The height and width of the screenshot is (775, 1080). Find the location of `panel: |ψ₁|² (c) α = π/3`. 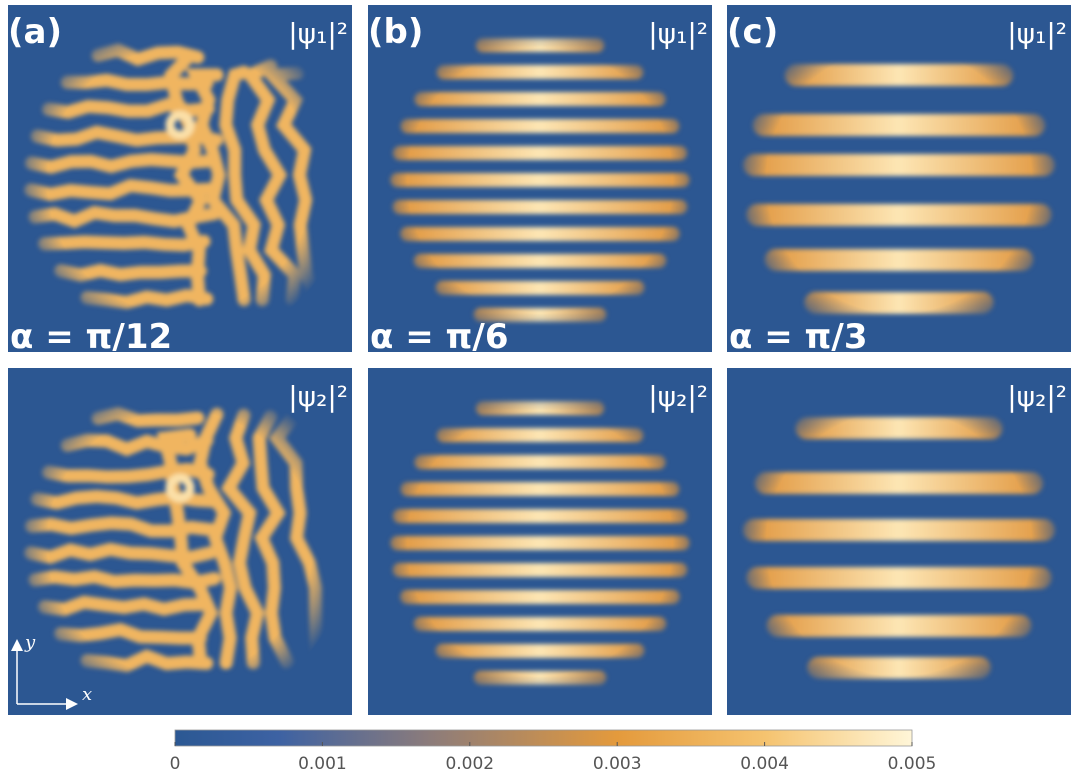

panel: |ψ₁|² (c) α = π/3 is located at coordinates (899, 181).